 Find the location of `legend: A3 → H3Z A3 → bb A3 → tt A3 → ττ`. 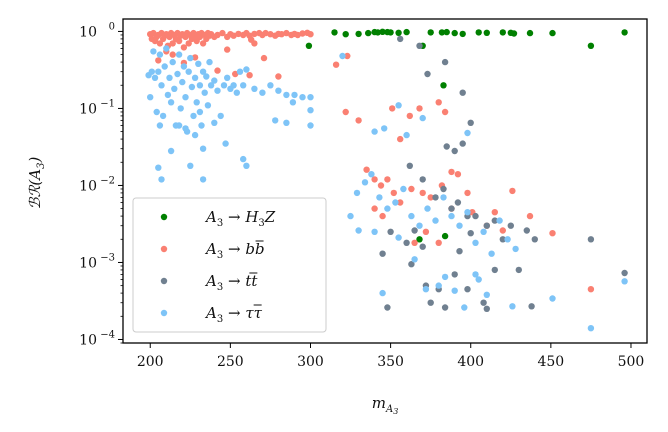

legend: A3 → H3Z A3 → bb A3 → tt A3 → ττ is located at coordinates (229, 265).